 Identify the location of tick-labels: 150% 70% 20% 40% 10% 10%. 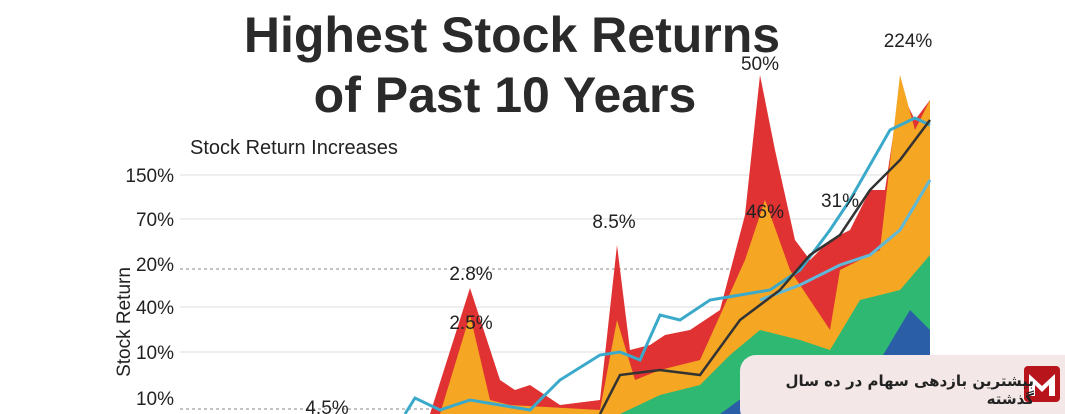
(149, 288).